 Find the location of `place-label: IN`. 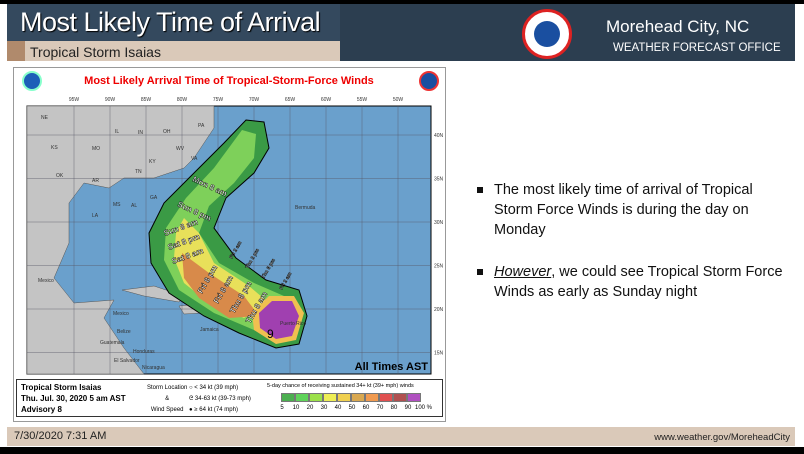

place-label: IN is located at coordinates (140, 133).